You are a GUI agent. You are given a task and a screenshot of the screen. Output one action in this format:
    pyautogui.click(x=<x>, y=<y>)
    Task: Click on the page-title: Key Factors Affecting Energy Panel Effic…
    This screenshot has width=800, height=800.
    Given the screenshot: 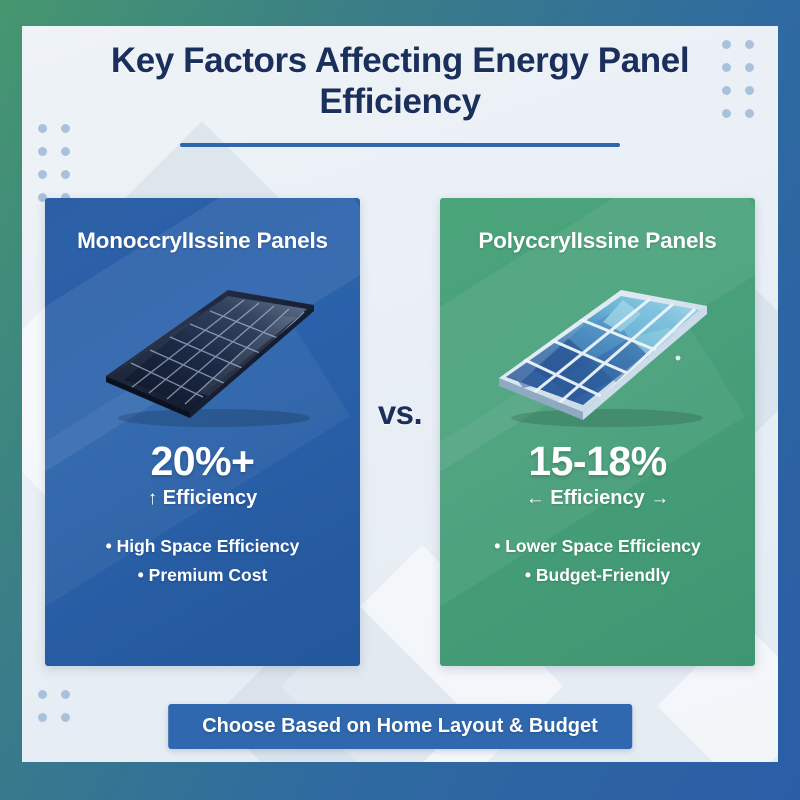 What is the action you would take?
    pyautogui.click(x=400, y=81)
    